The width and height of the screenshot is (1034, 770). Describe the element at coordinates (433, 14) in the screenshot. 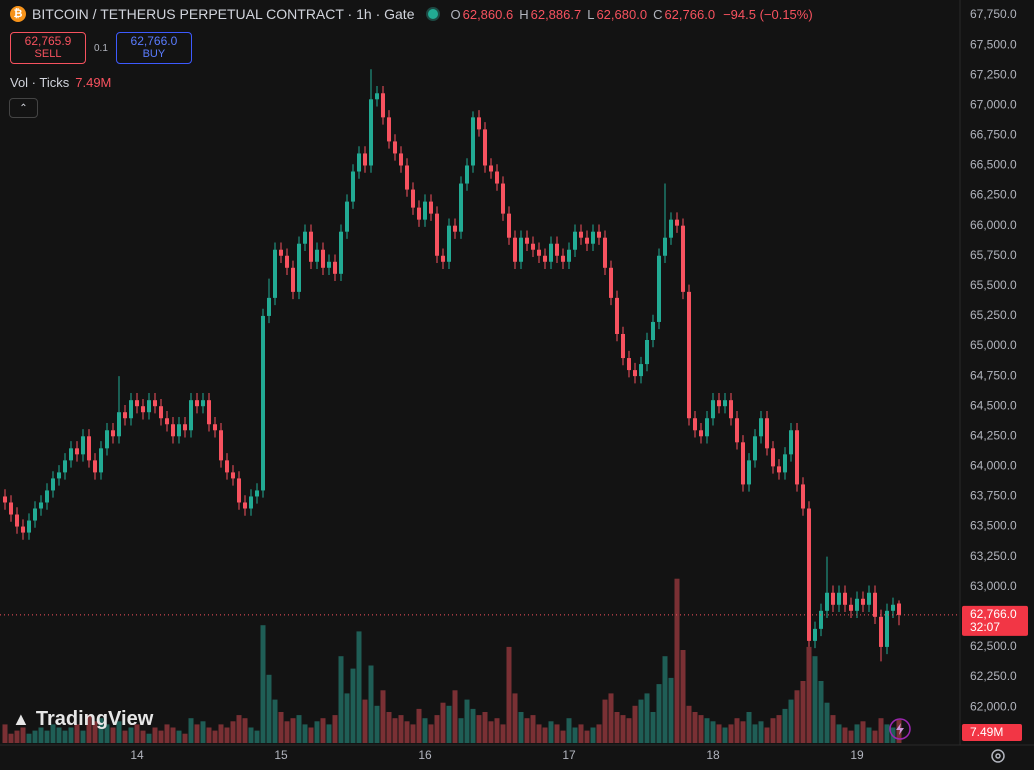

I see `status-dot` at that location.